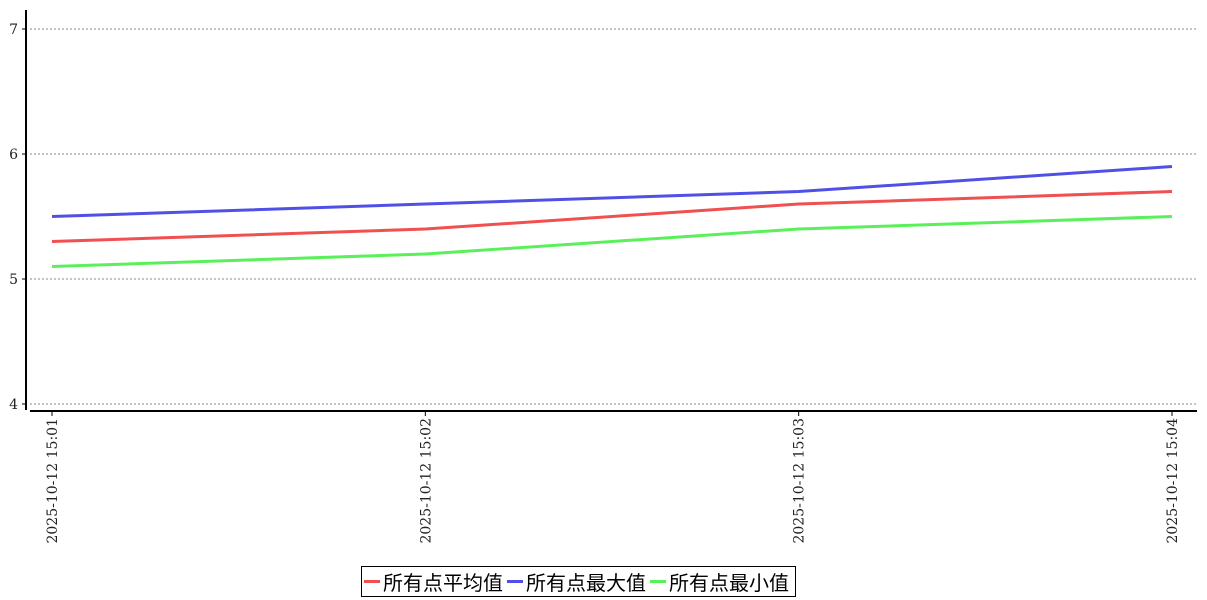 Image resolution: width=1207 pixels, height=600 pixels. I want to click on legend-label: 所有点最大值, so click(586, 583).